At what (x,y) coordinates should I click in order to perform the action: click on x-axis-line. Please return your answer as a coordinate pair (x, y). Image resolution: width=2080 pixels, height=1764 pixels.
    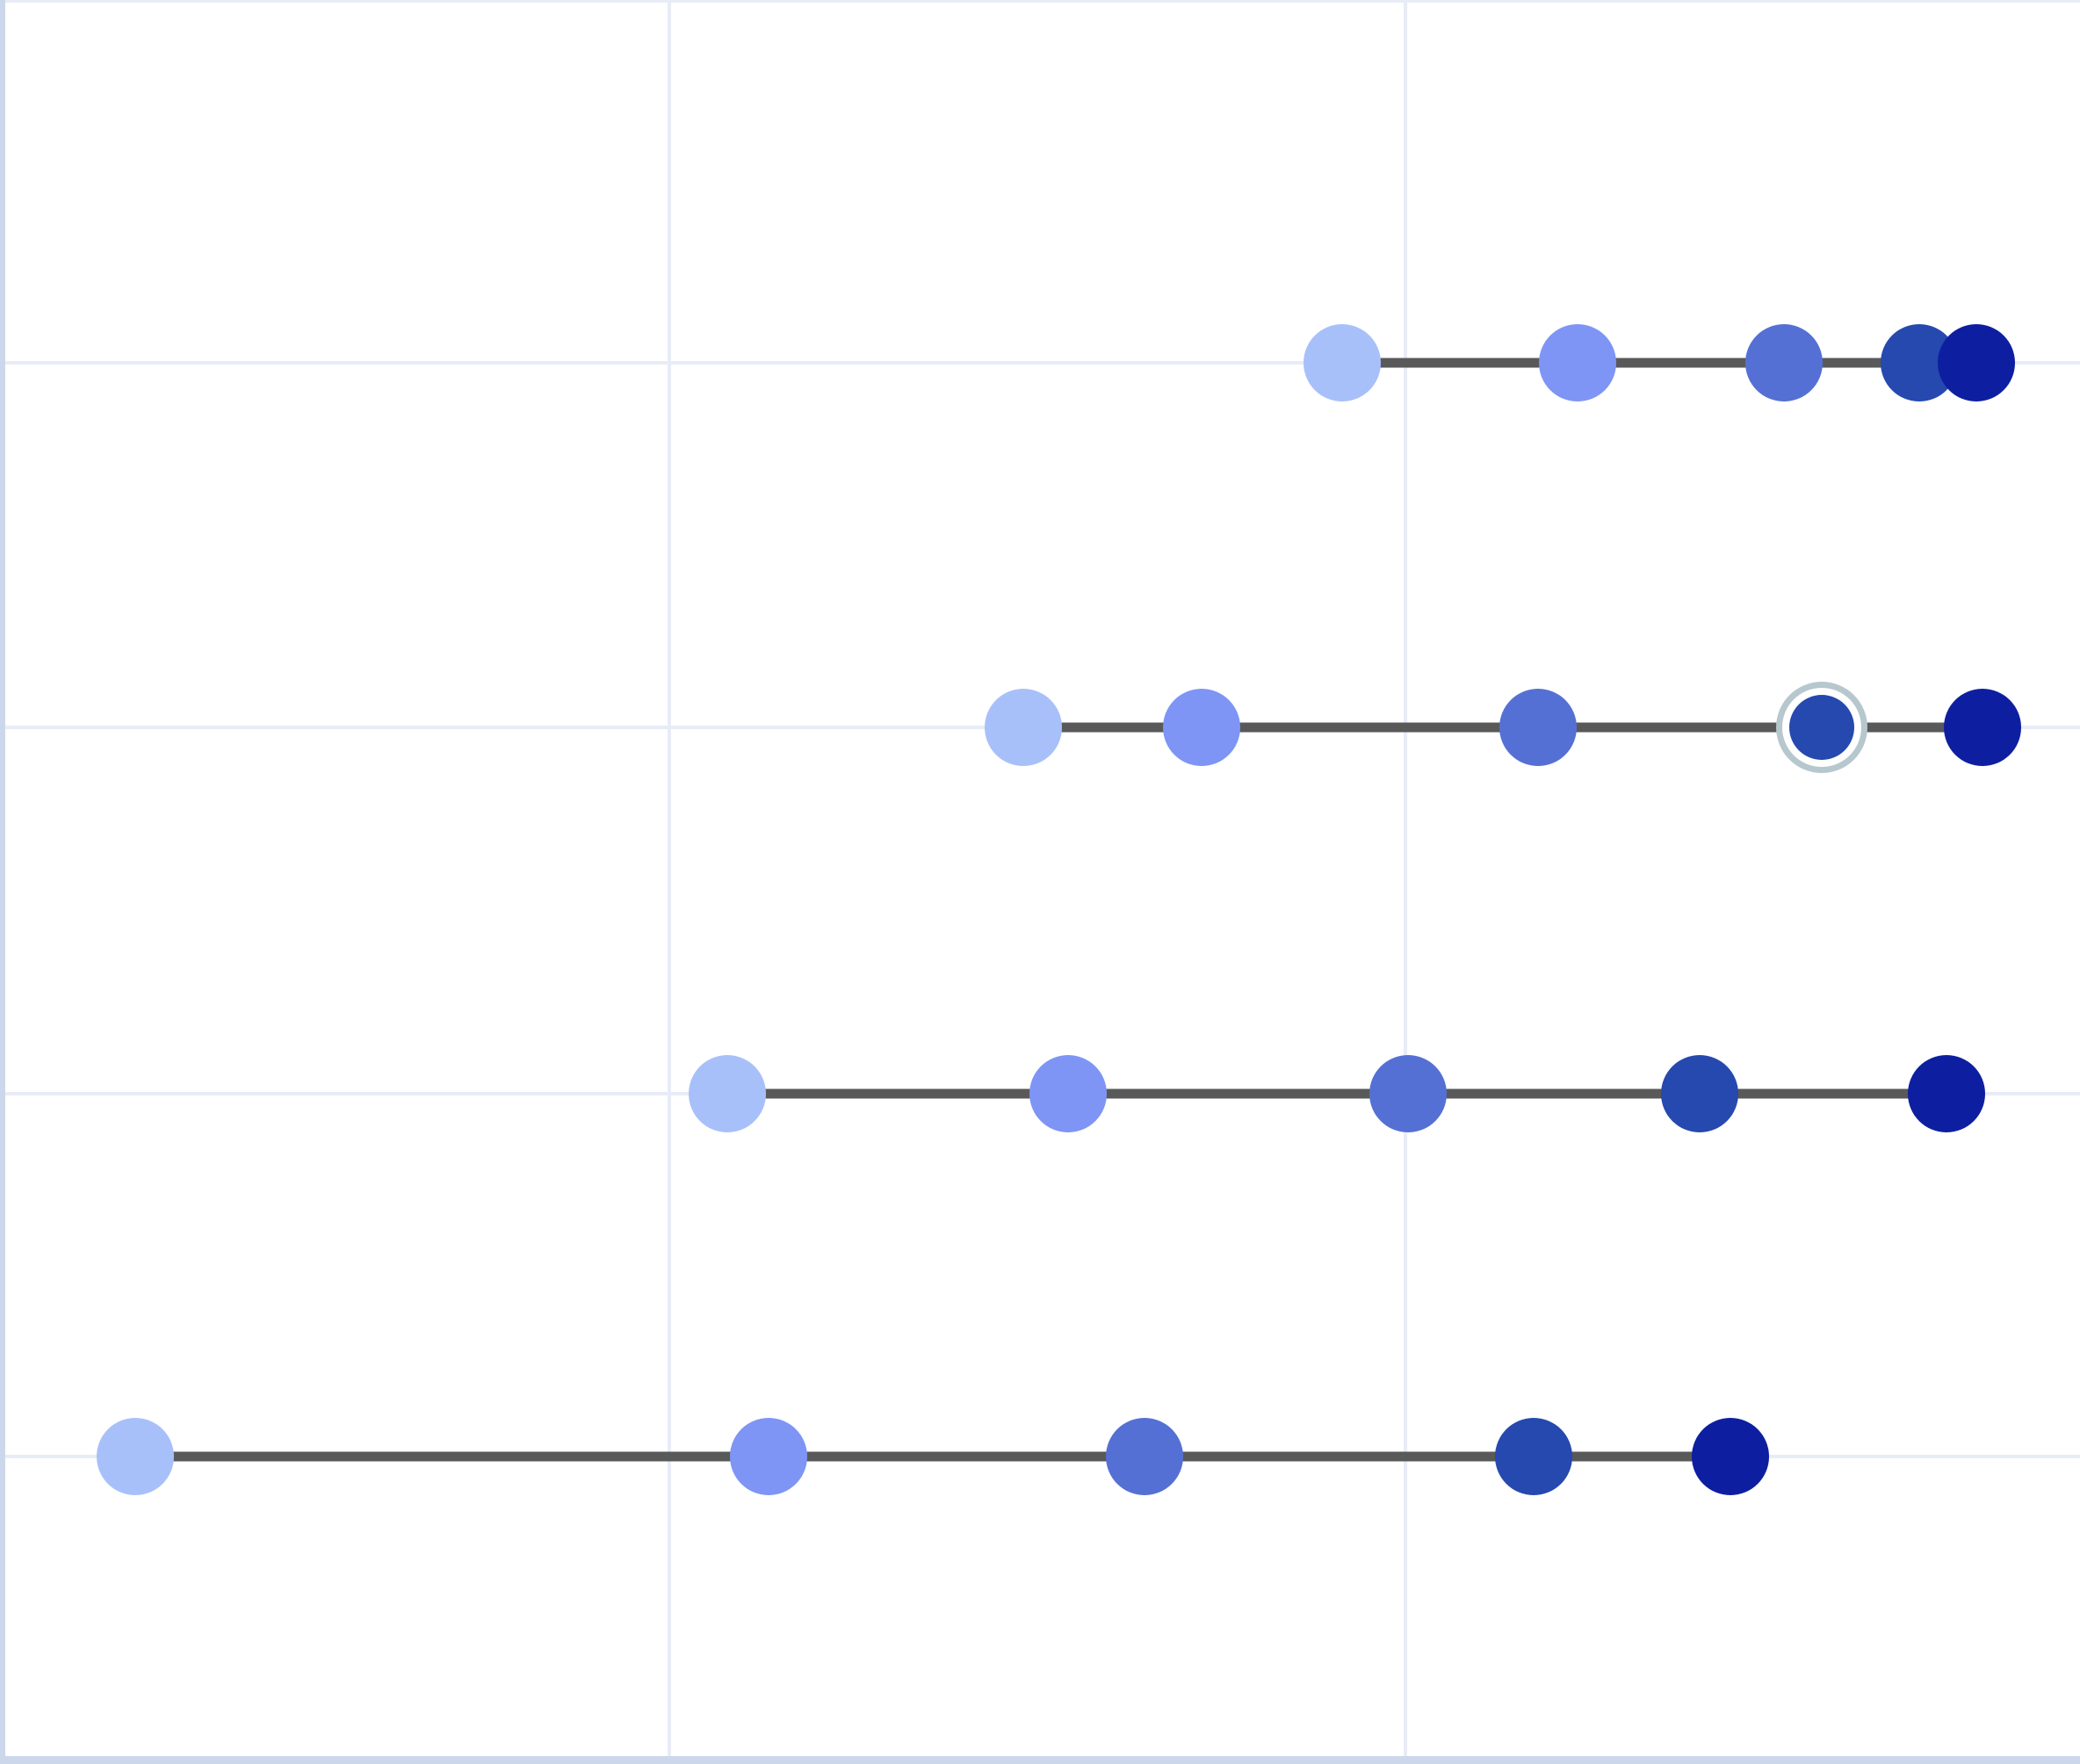
    Looking at the image, I should click on (1040, 1760).